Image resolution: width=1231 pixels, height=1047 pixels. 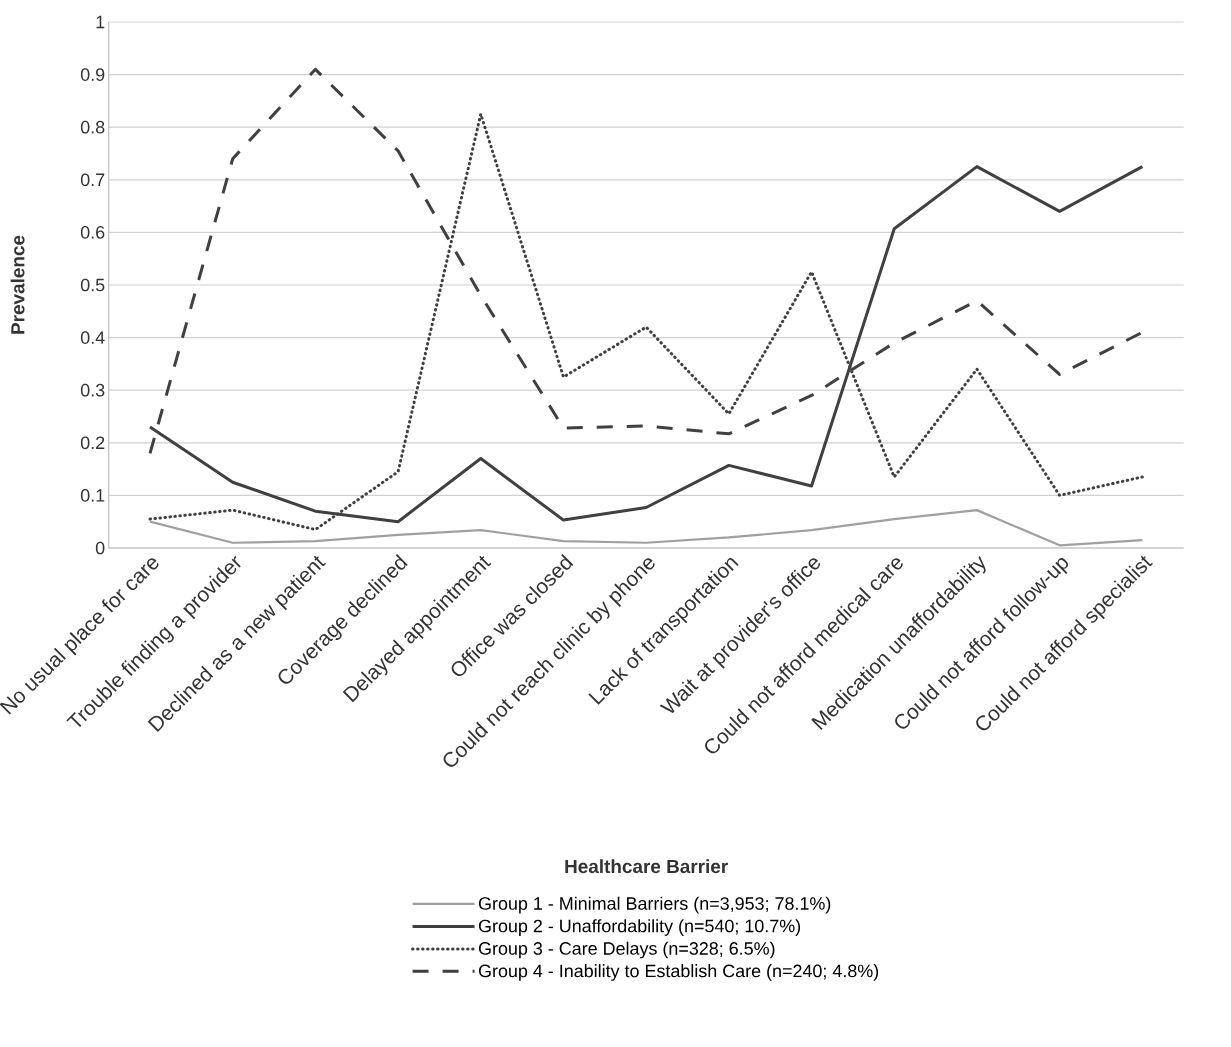 What do you see at coordinates (92, 443) in the screenshot?
I see `y-tick-label: 0.2` at bounding box center [92, 443].